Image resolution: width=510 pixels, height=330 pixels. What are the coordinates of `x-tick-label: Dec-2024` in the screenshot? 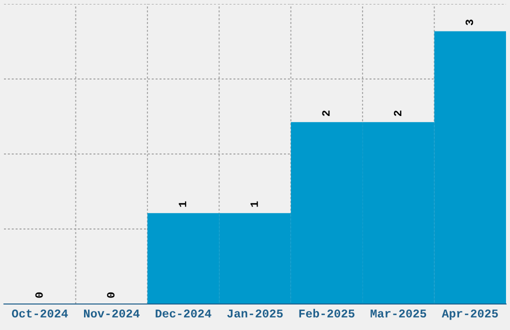 It's located at (184, 314).